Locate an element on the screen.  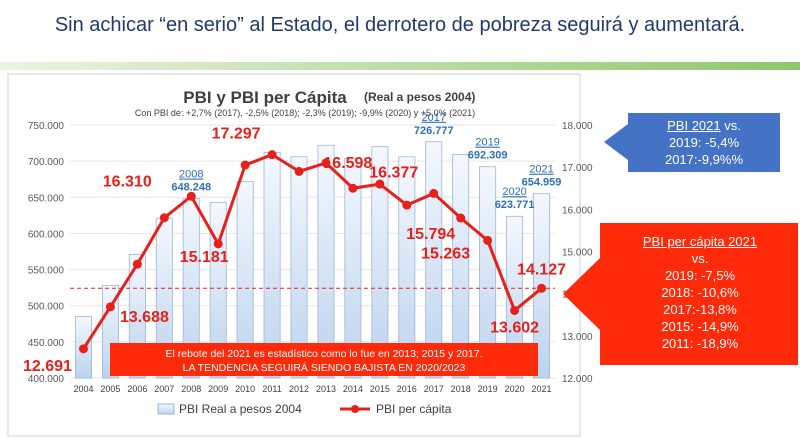
callout-red-subtitle: vs. is located at coordinates (700, 258).